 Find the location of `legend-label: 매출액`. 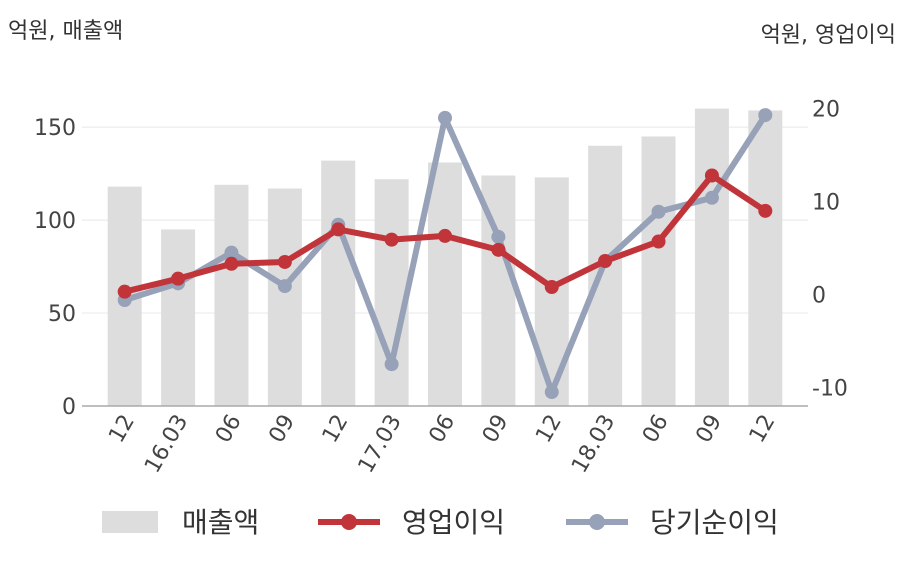

legend-label: 매출액 is located at coordinates (220, 522).